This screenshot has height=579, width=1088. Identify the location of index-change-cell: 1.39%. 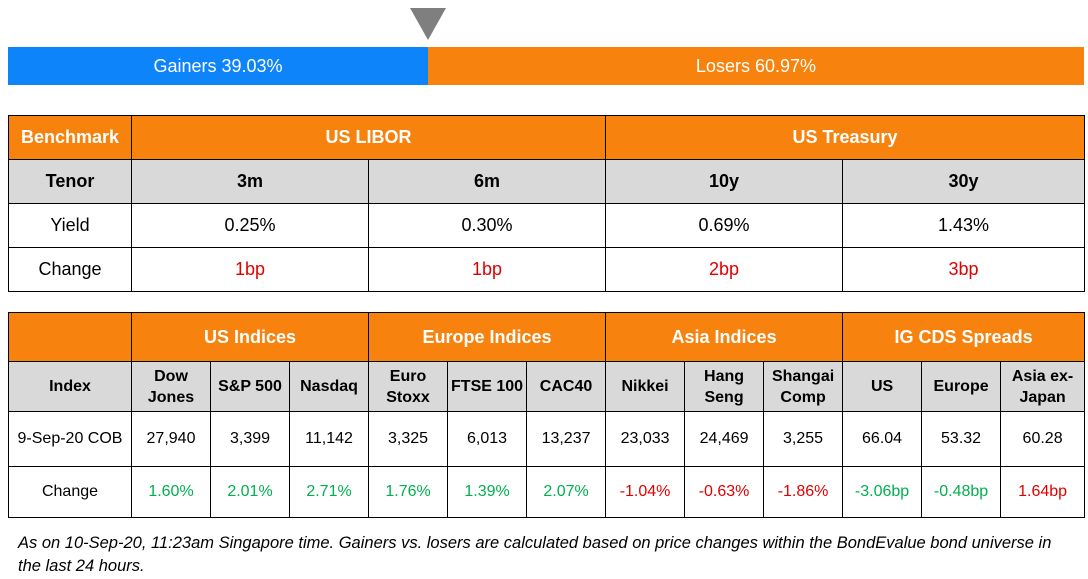
(487, 492).